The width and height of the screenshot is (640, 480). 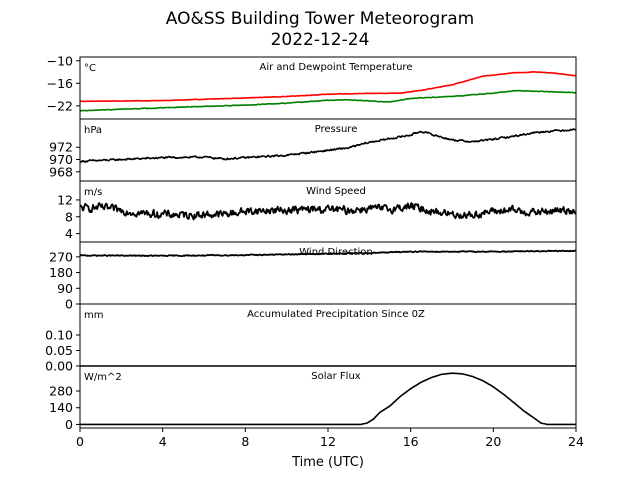 What do you see at coordinates (60, 60) in the screenshot?
I see `y-tick-label: −10` at bounding box center [60, 60].